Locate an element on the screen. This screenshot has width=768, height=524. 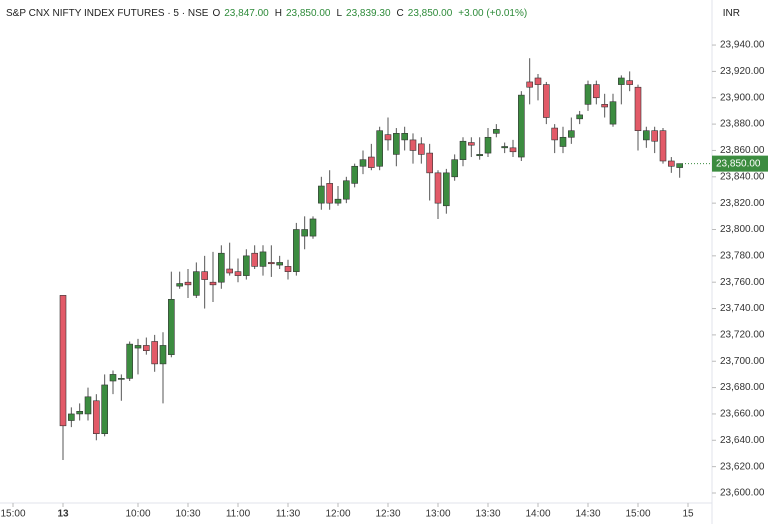
y-tick-label: 23,760.00 is located at coordinates (742, 282).